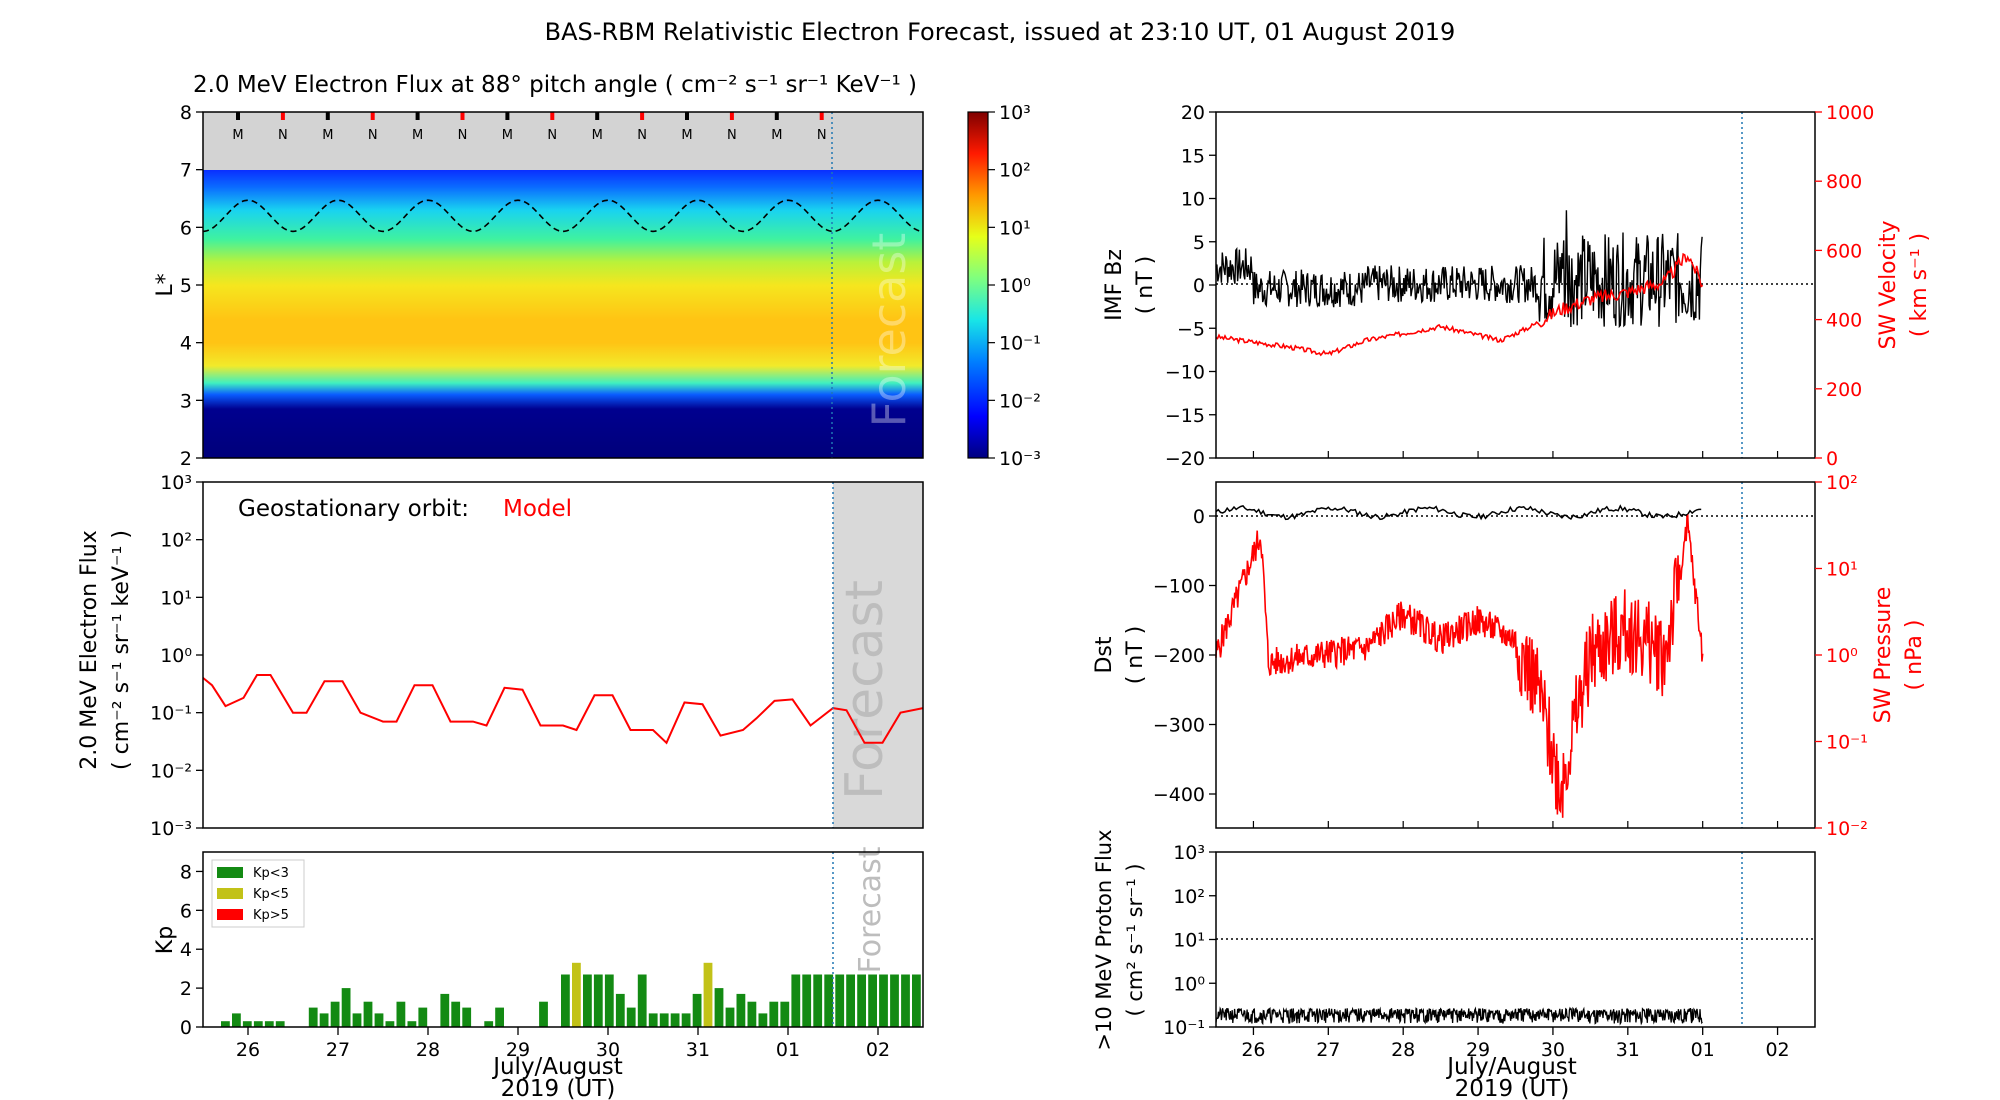 The height and width of the screenshot is (1100, 2000). Describe the element at coordinates (271, 894) in the screenshot. I see `kp-legend-label: Kp<5` at that location.